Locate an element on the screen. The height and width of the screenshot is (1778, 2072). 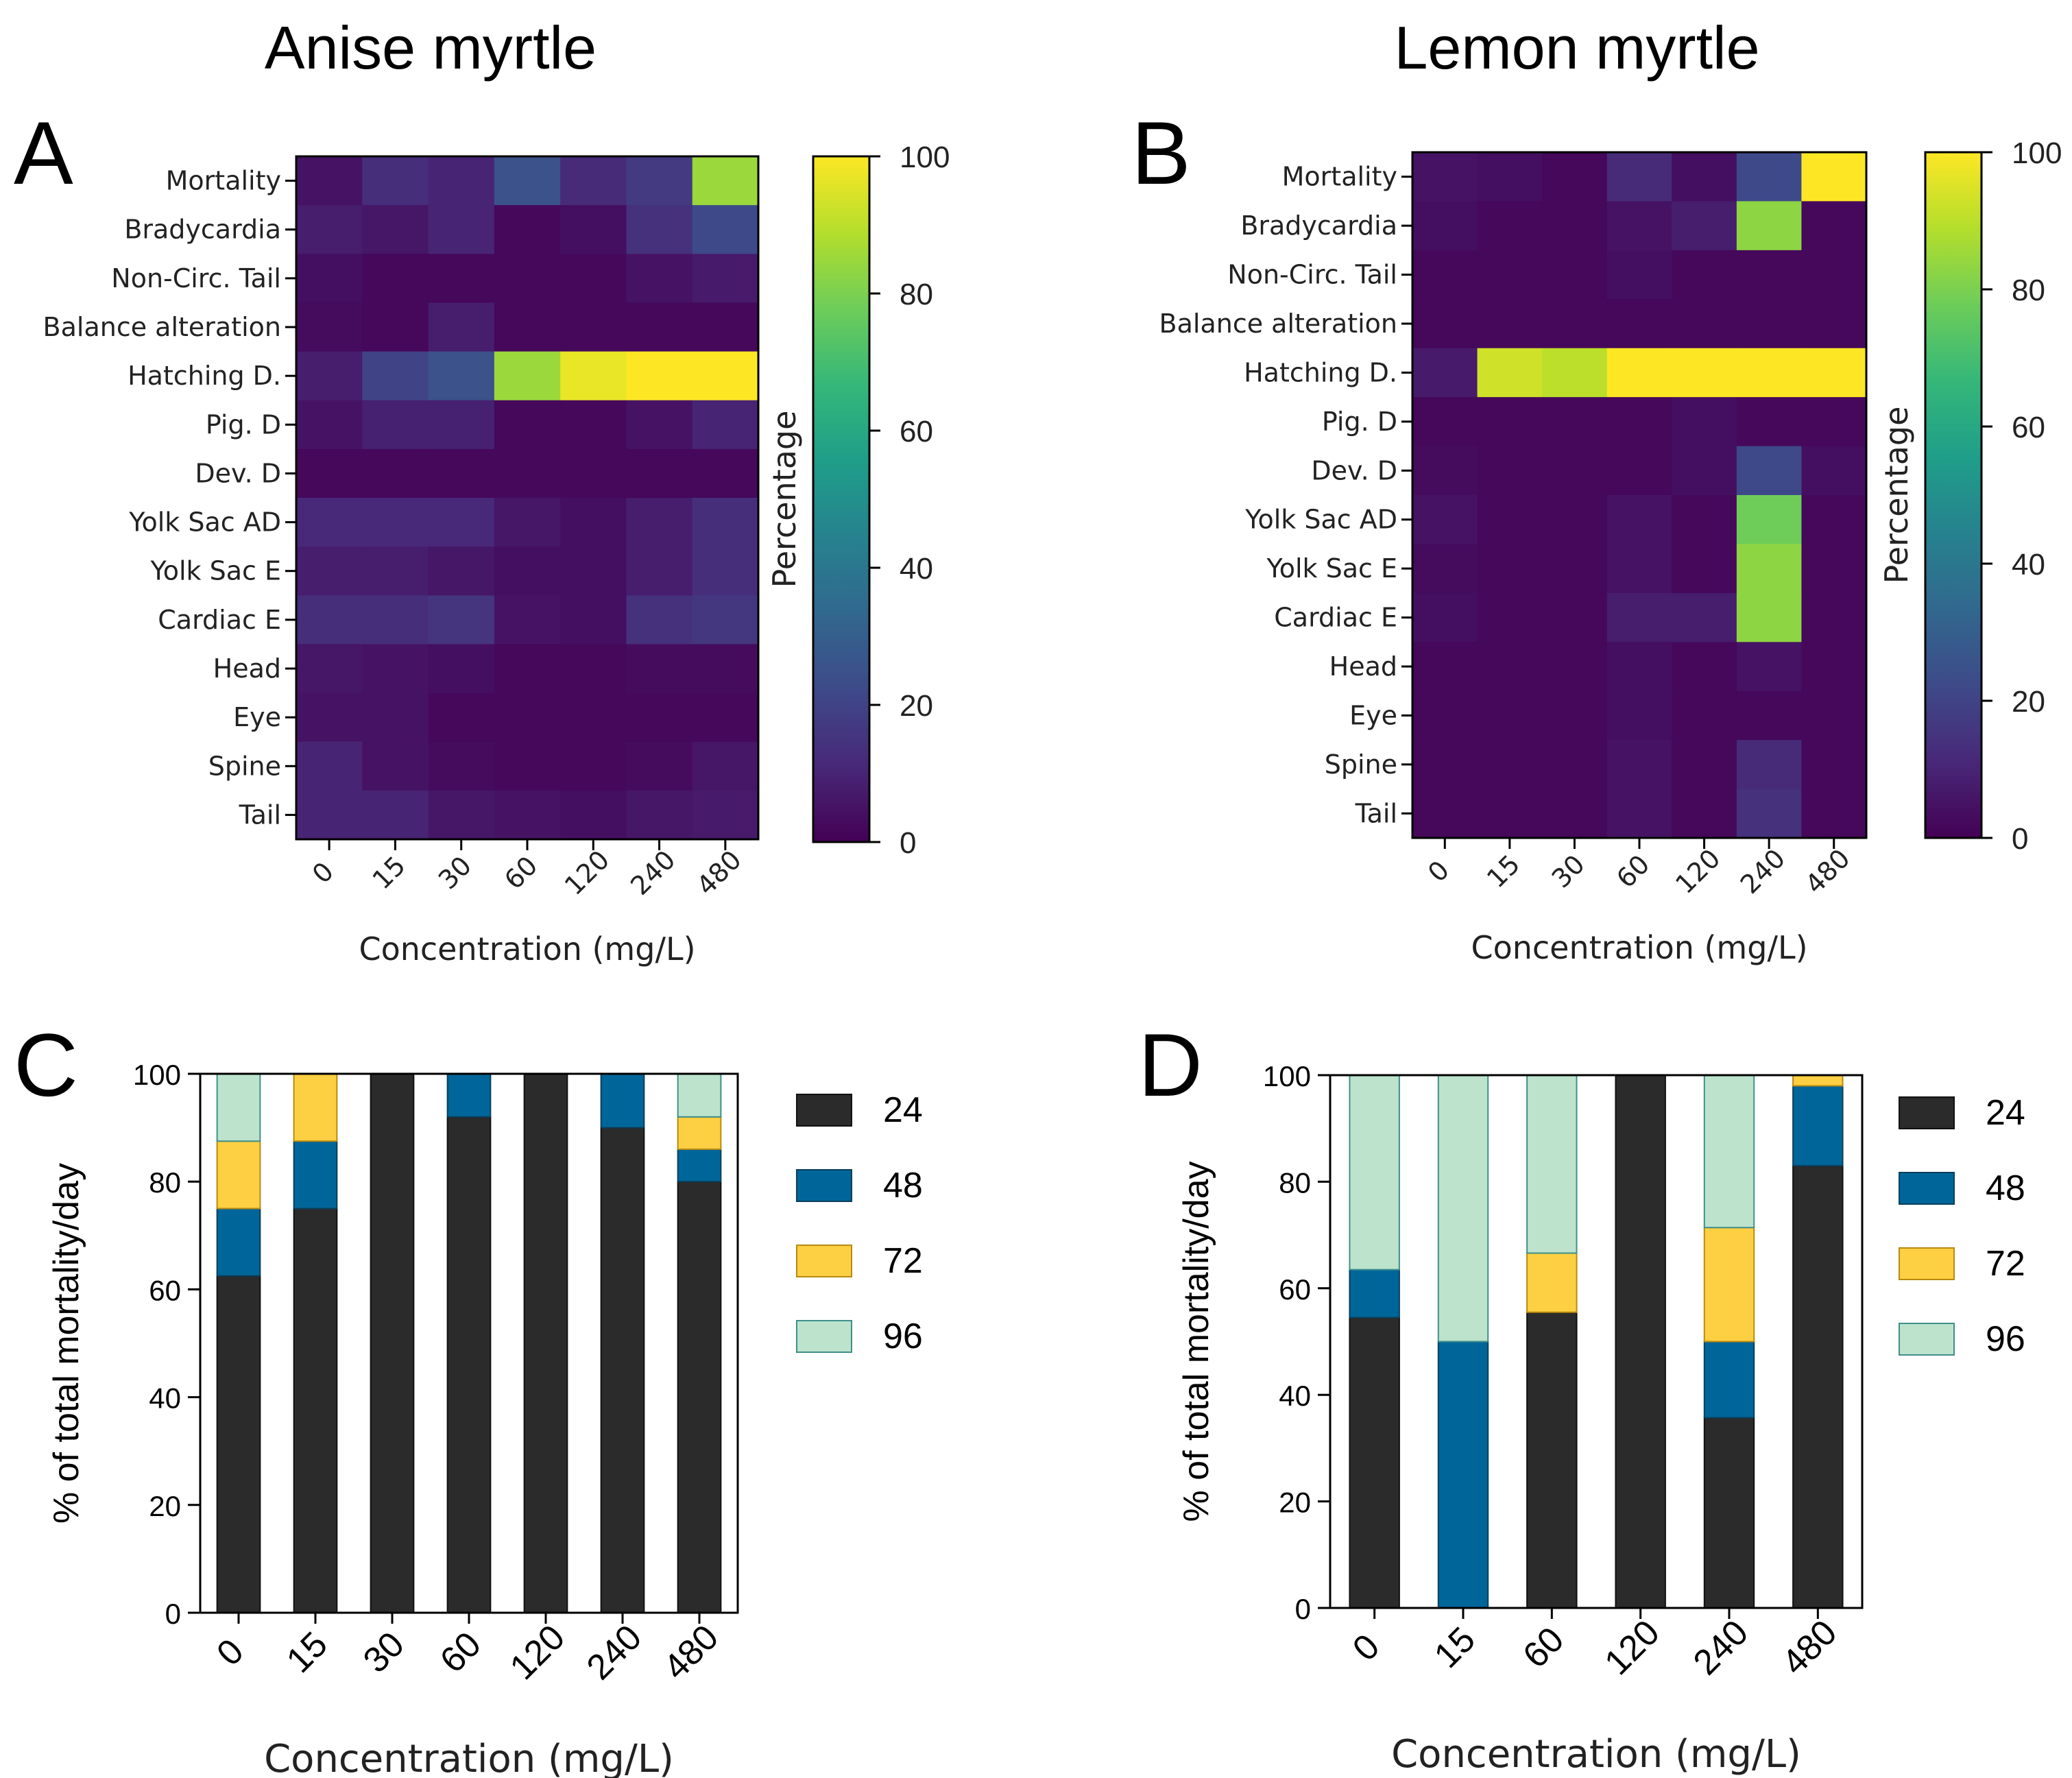
y-tick-label: 100 is located at coordinates (157, 1075).